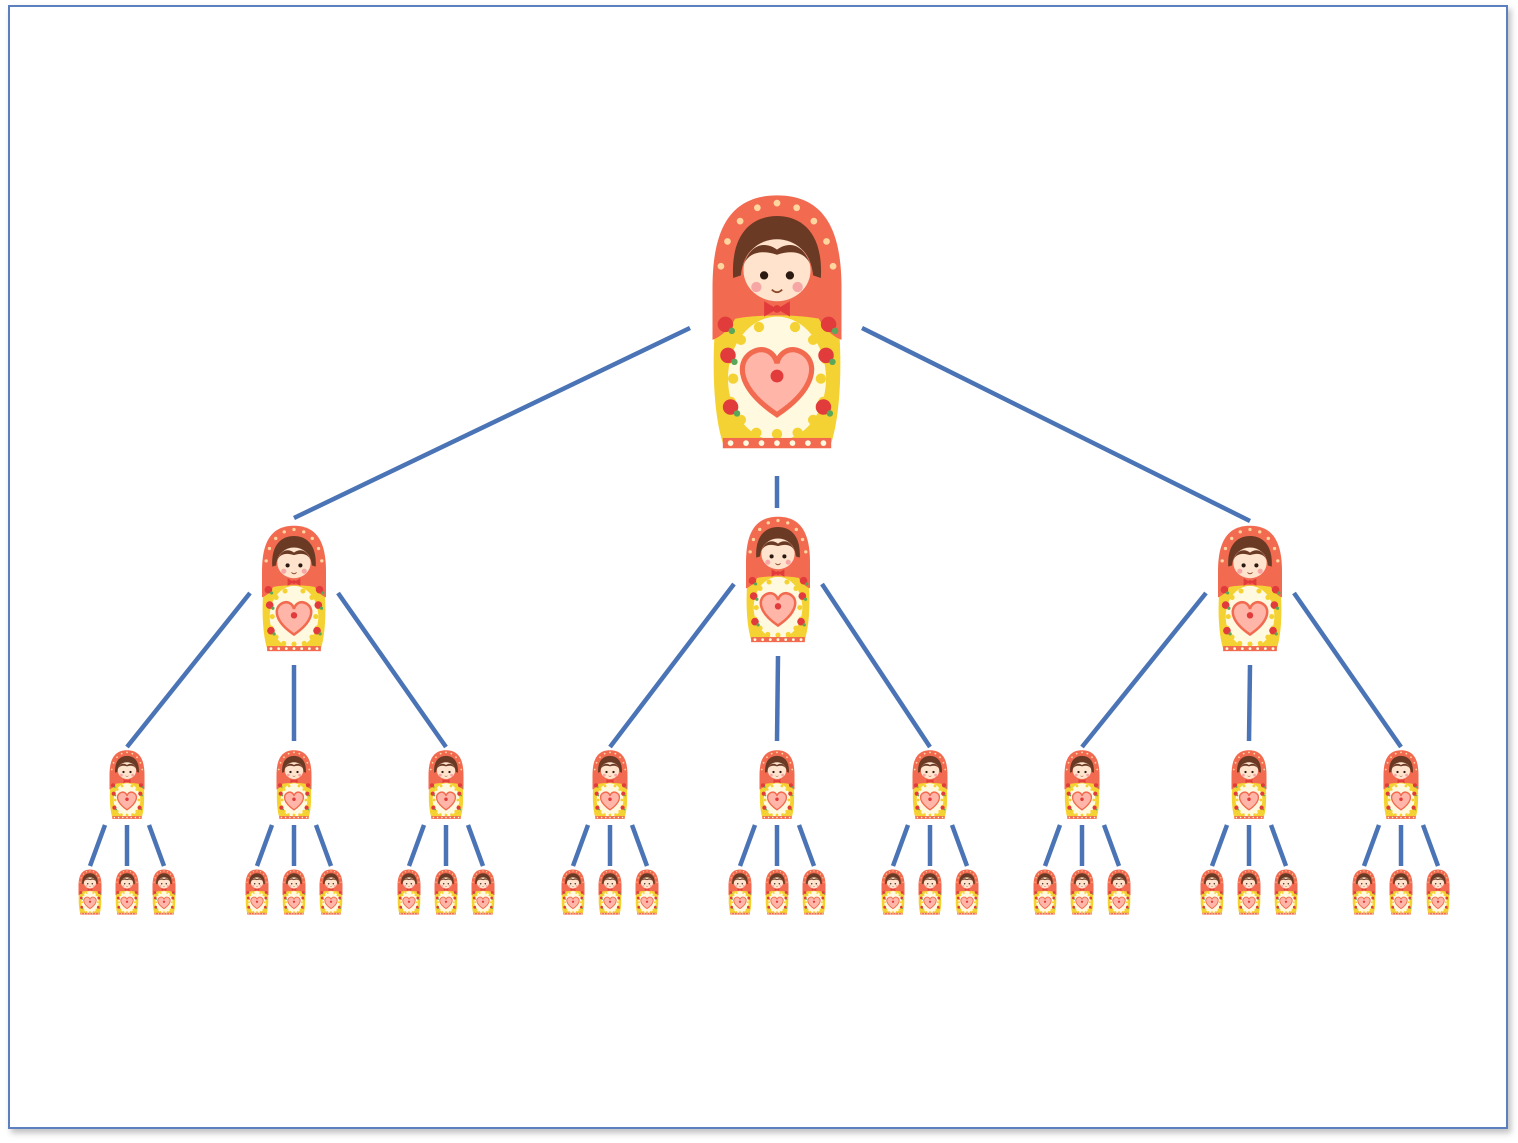 This screenshot has height=1143, width=1518. I want to click on root-doll, so click(777, 322).